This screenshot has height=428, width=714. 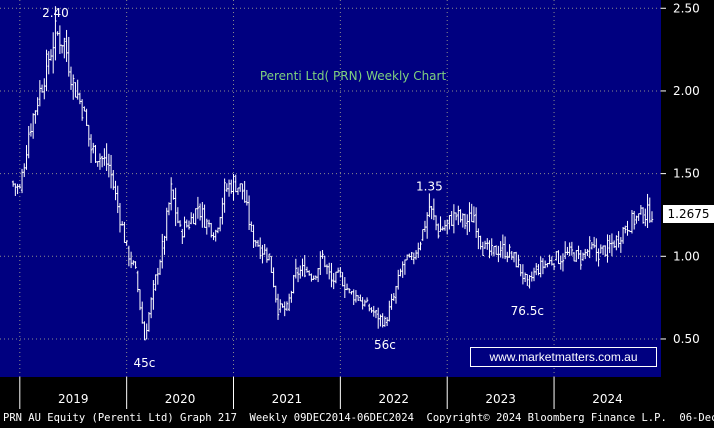 I want to click on x-tick-label: 2021, so click(x=287, y=399).